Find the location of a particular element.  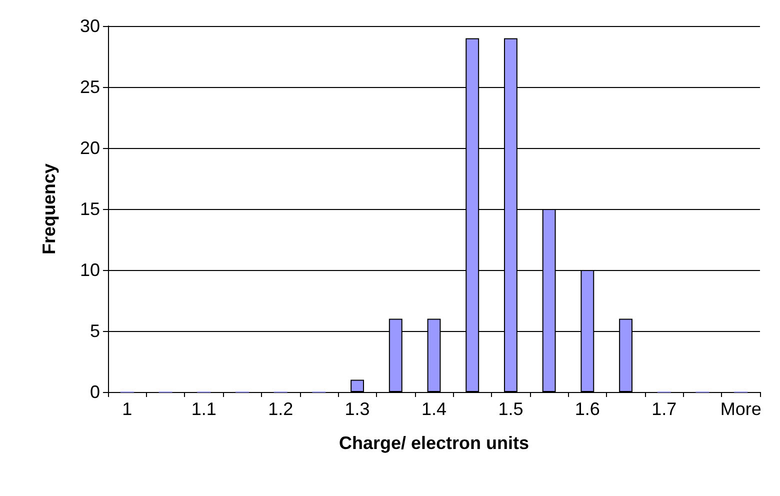

x-axis-title: Charge/ electron units is located at coordinates (434, 443).